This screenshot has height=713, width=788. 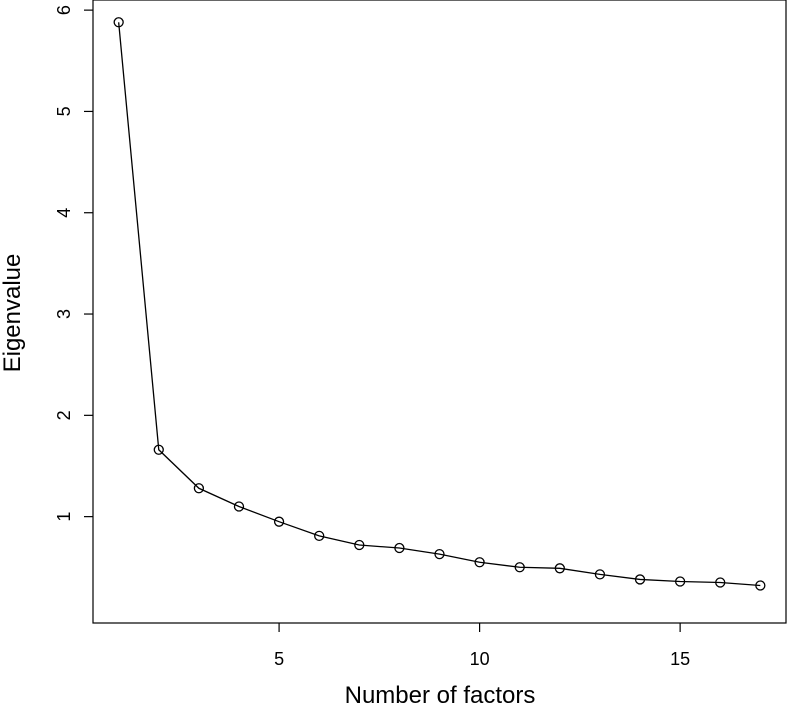 I want to click on x-axis: 5 10 15, so click(x=482, y=646).